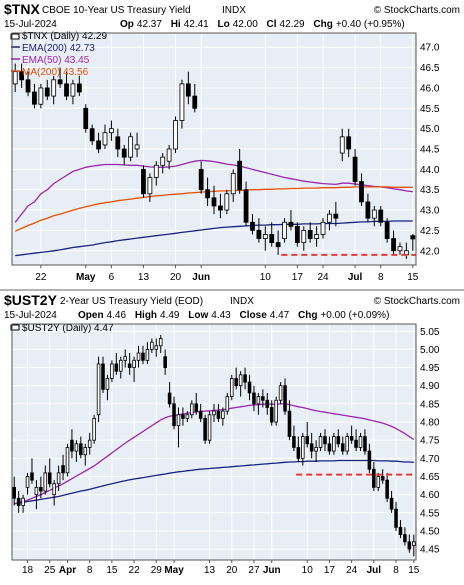 This screenshot has height=585, width=464. What do you see at coordinates (430, 251) in the screenshot?
I see `y-tick-label: 42.0` at bounding box center [430, 251].